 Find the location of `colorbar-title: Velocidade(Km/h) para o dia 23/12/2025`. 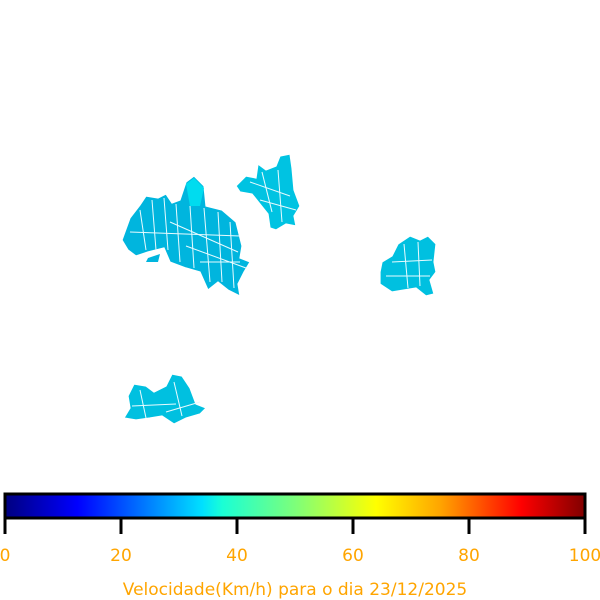

colorbar-title: Velocidade(Km/h) para o dia 23/12/2025 is located at coordinates (295, 590).